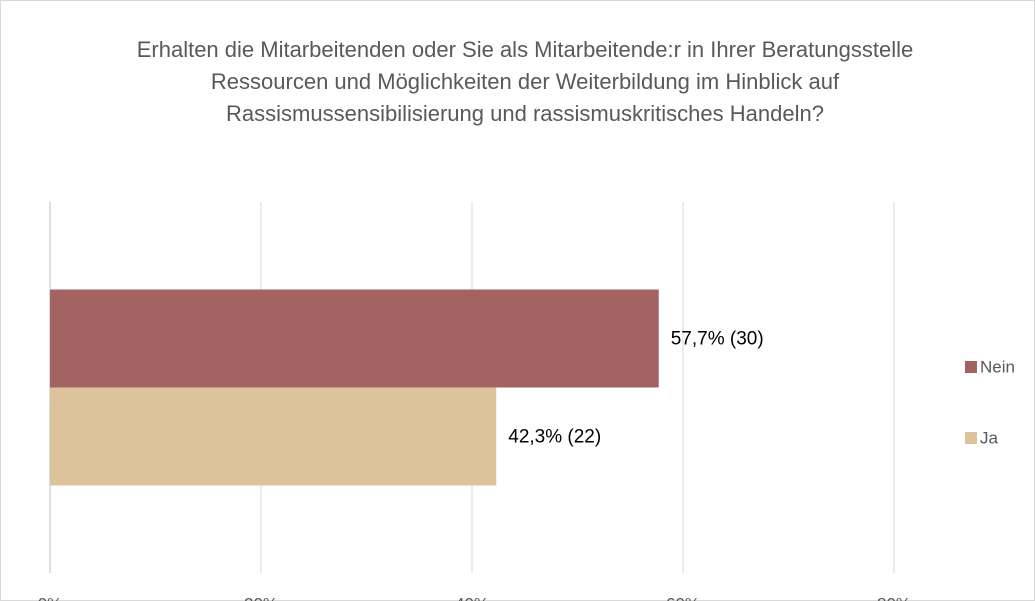 The width and height of the screenshot is (1035, 601). I want to click on data-label: 42,3% (22), so click(554, 437).